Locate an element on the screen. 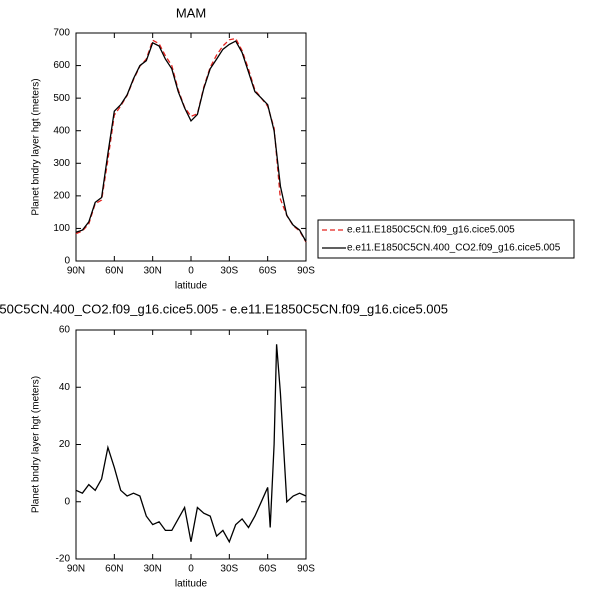 The height and width of the screenshot is (604, 604). y-tick-label: 20 is located at coordinates (65, 444).